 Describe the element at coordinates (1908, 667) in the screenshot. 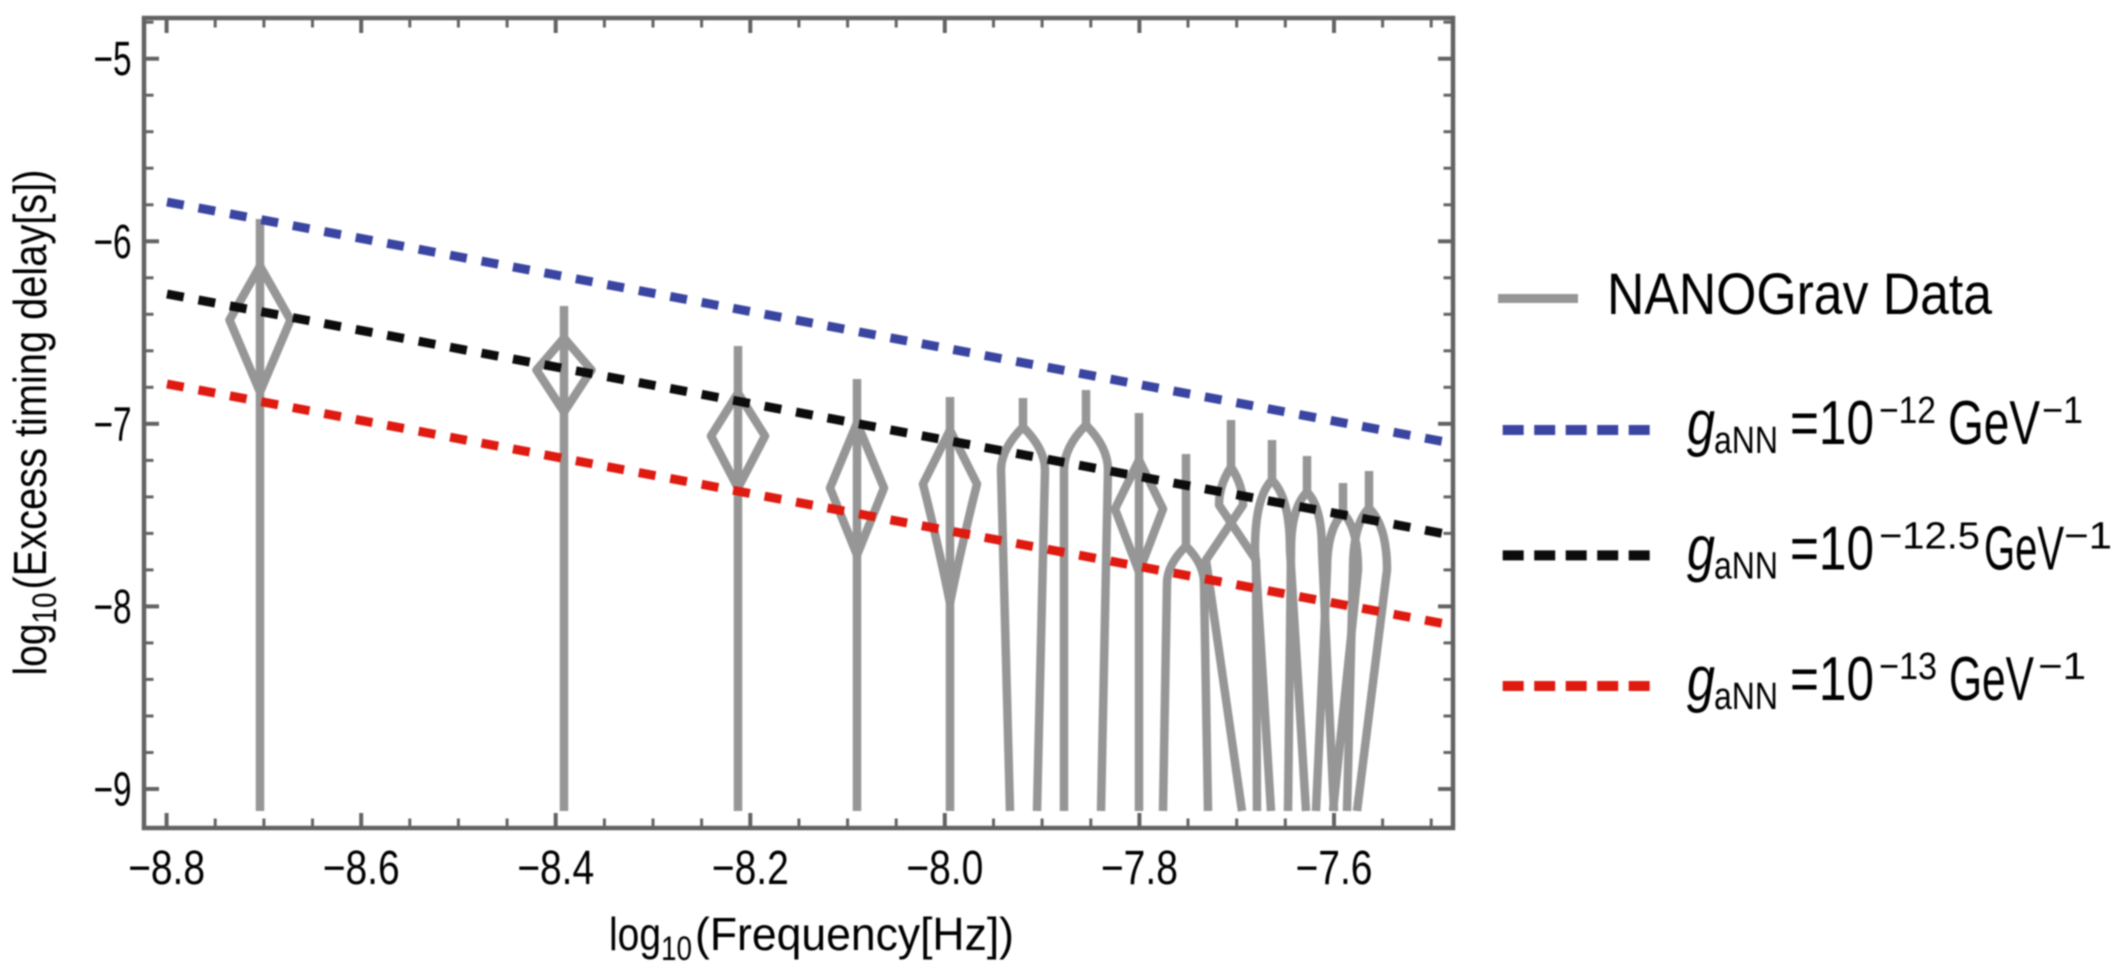

I see `svg-text: −13` at that location.